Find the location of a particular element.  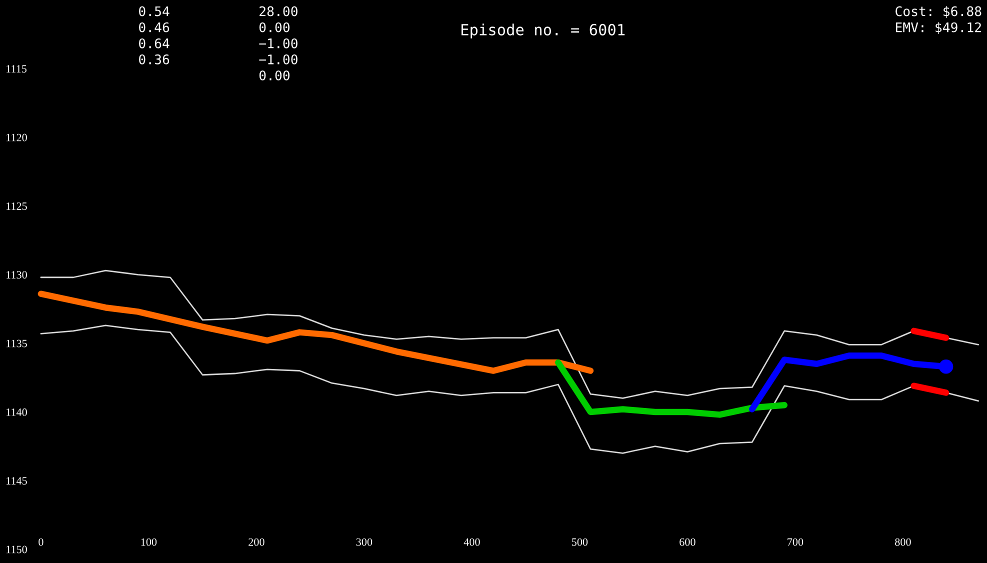

y-tick-label: 1115 is located at coordinates (16, 69).